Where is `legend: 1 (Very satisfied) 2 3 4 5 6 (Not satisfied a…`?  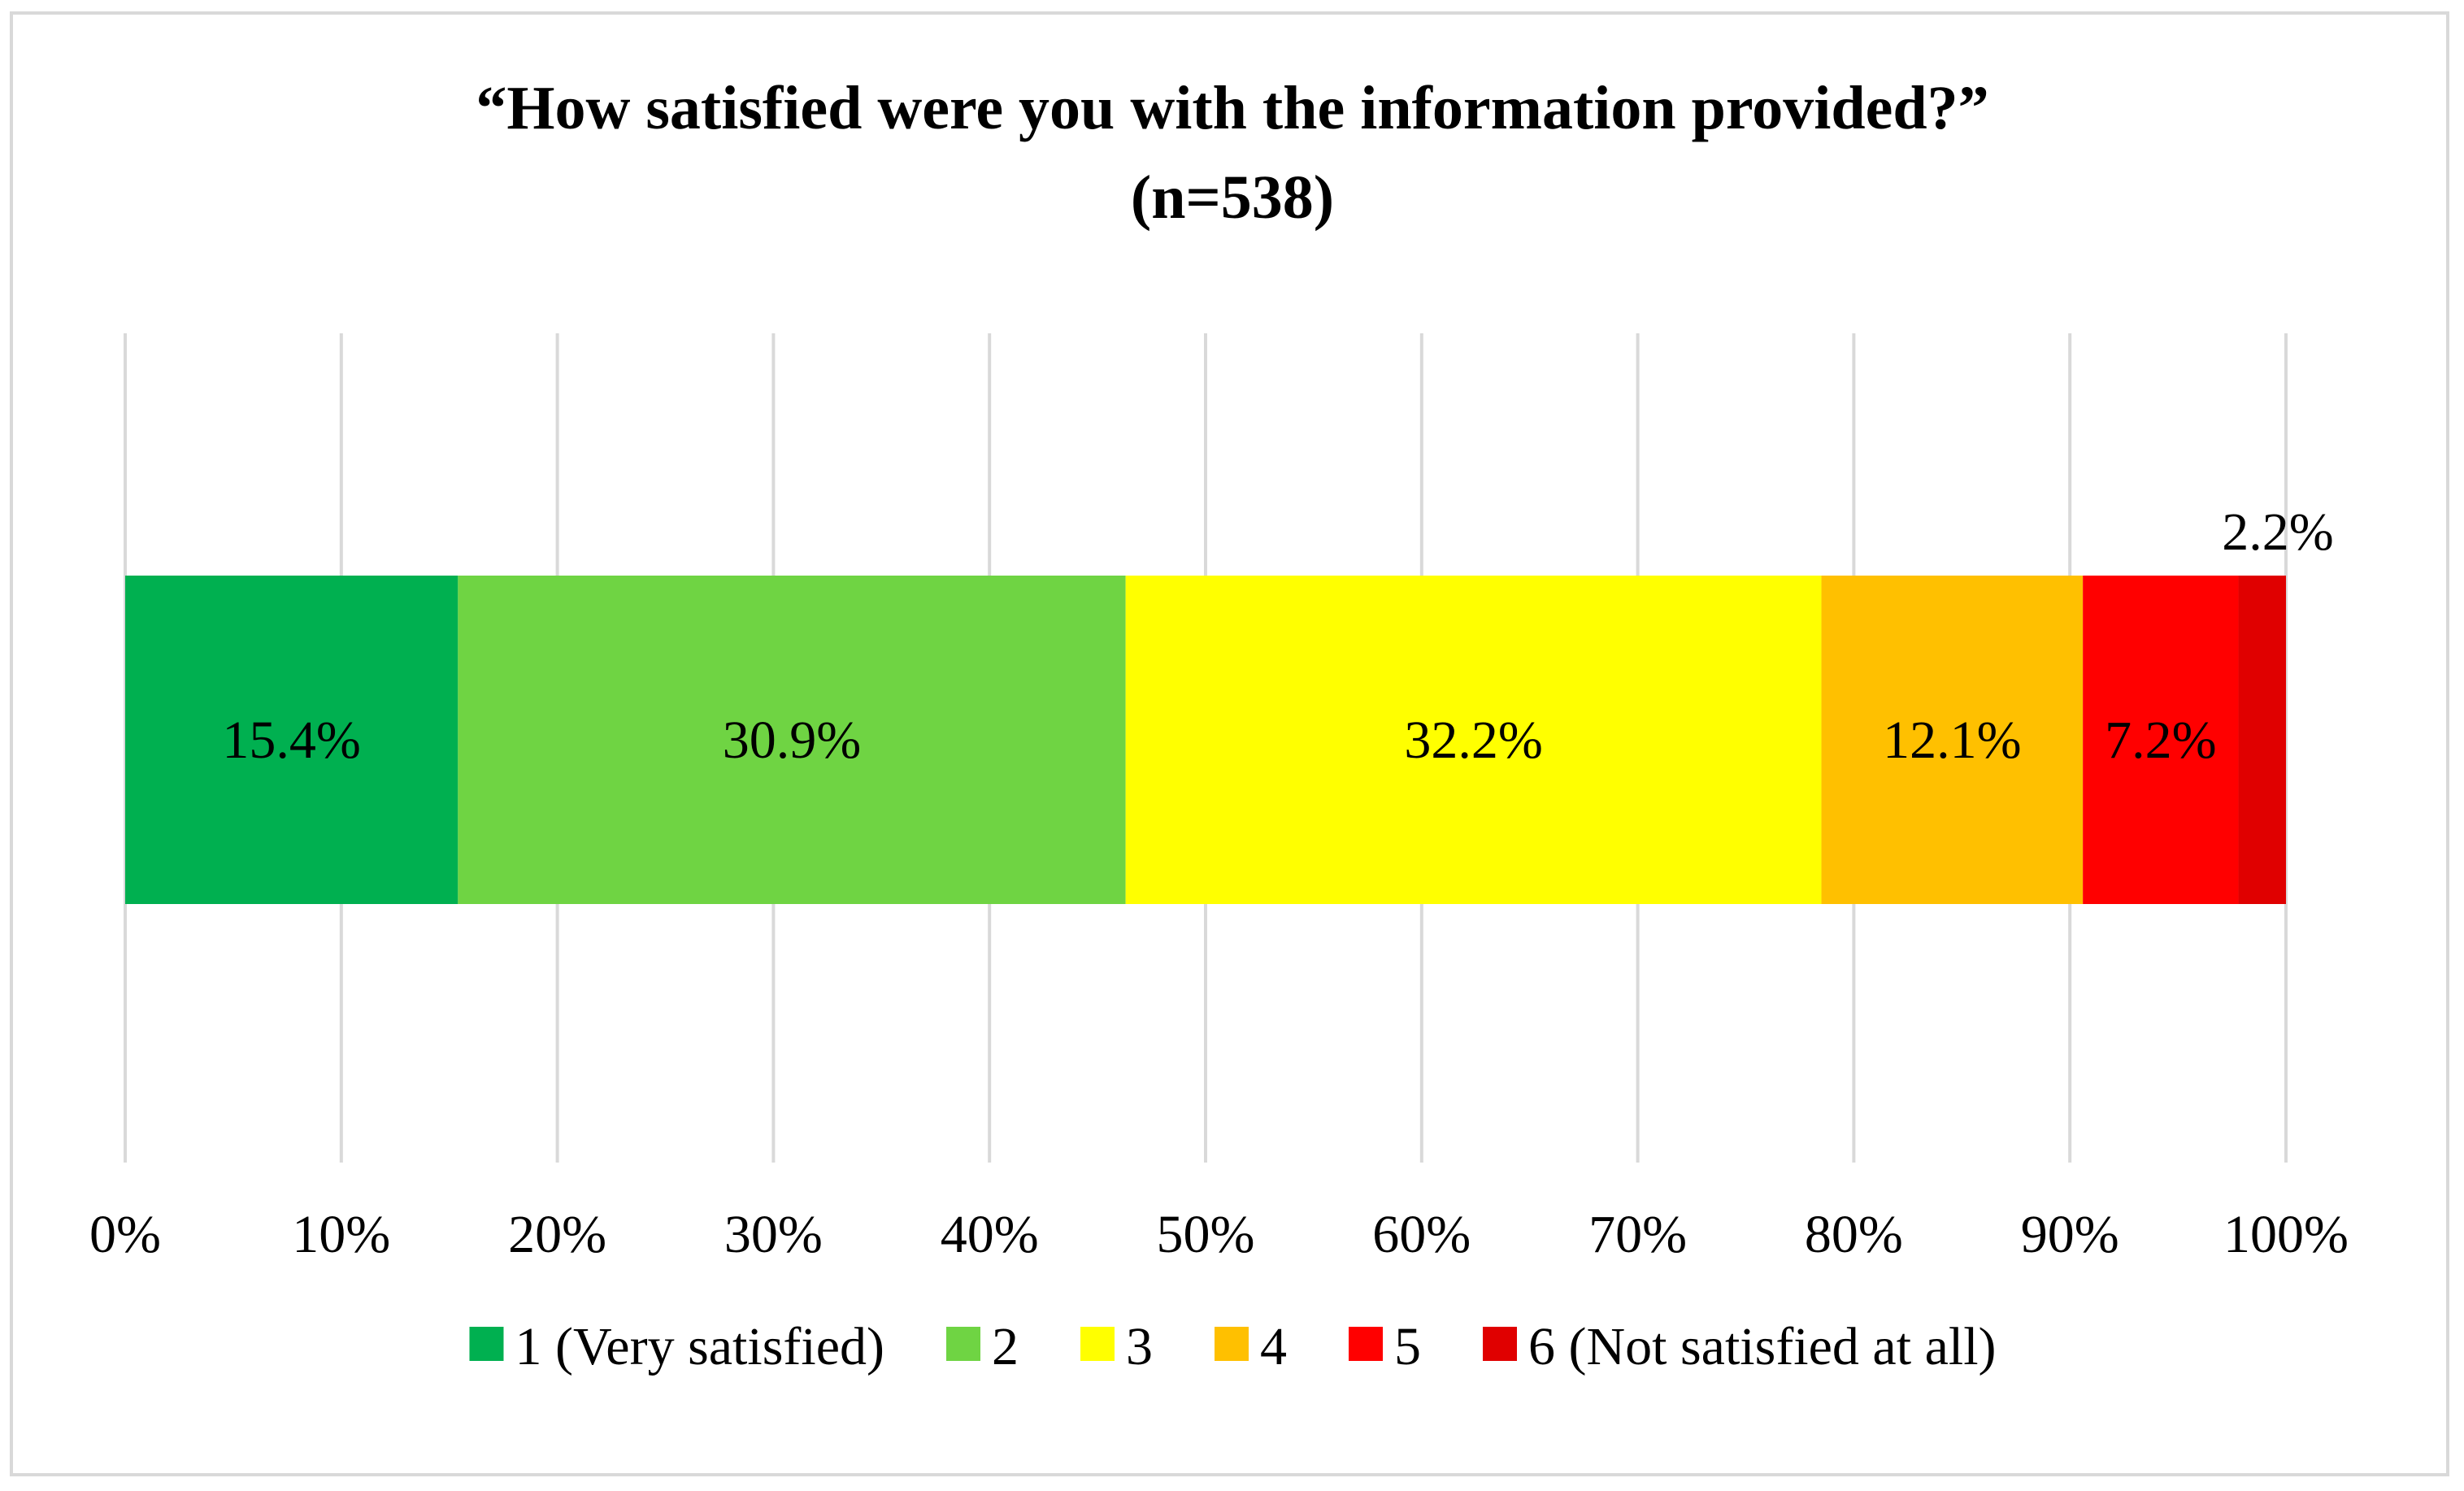 legend: 1 (Very satisfied) 2 3 4 5 6 (Not satisfied a… is located at coordinates (1233, 1346).